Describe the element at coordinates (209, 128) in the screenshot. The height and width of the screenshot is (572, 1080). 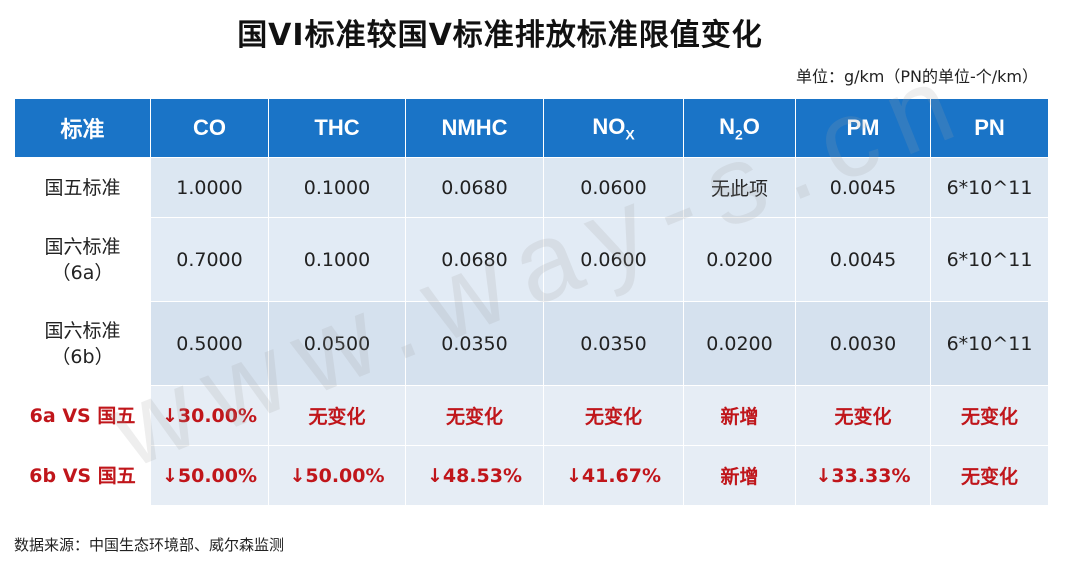
I see `header-co: CO` at that location.